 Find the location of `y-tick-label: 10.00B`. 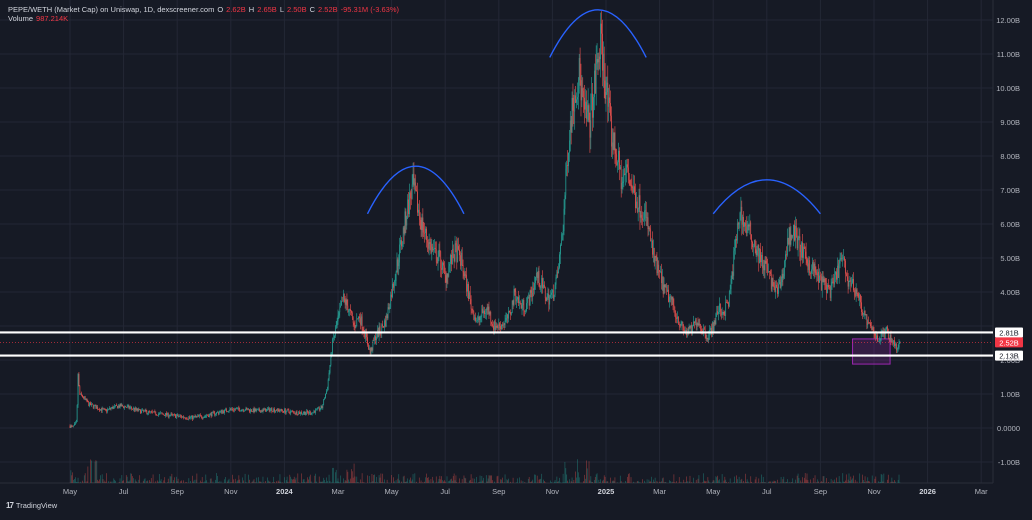

y-tick-label: 10.00B is located at coordinates (1008, 88).